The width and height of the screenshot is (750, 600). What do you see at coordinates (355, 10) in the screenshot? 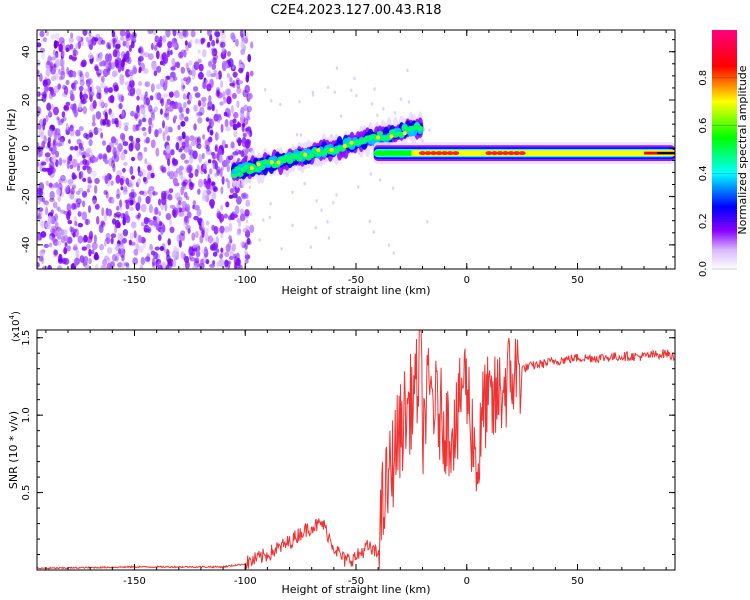
I see `figure-title: C2E4.2023.127.00.43.R18` at bounding box center [355, 10].